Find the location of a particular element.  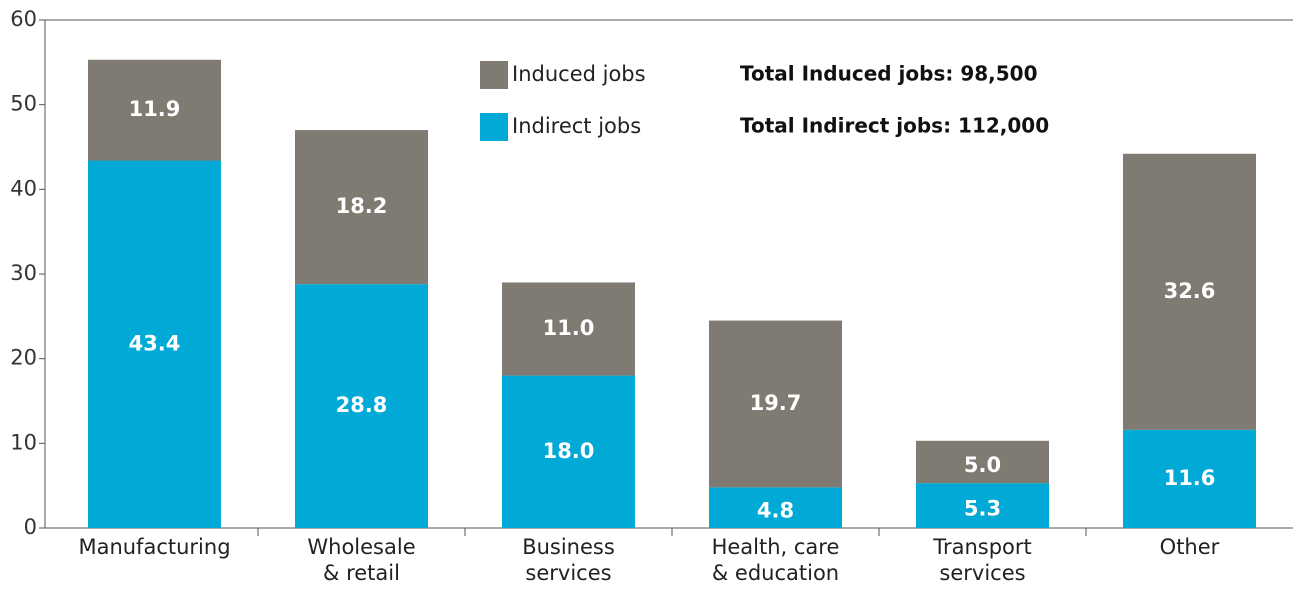

data-label: 19.7 is located at coordinates (776, 403).